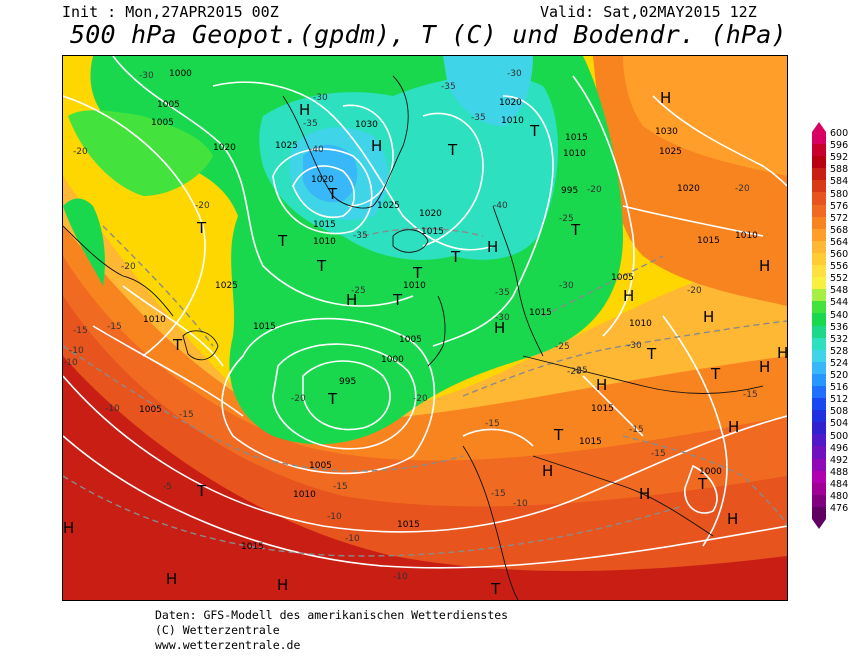 The height and width of the screenshot is (657, 850). What do you see at coordinates (839, 351) in the screenshot?
I see `colorbar-level-label: 528` at bounding box center [839, 351].